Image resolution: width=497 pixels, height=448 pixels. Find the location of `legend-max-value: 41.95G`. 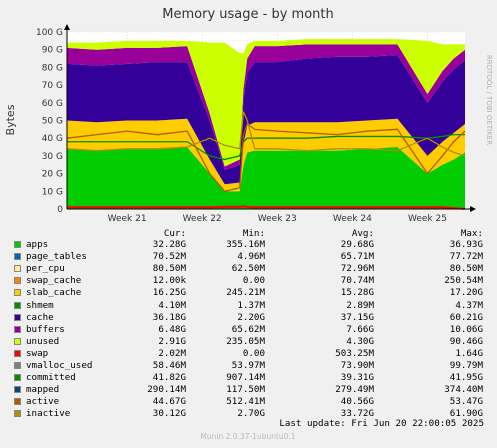

legend-max-value: 41.95G is located at coordinates (466, 378).